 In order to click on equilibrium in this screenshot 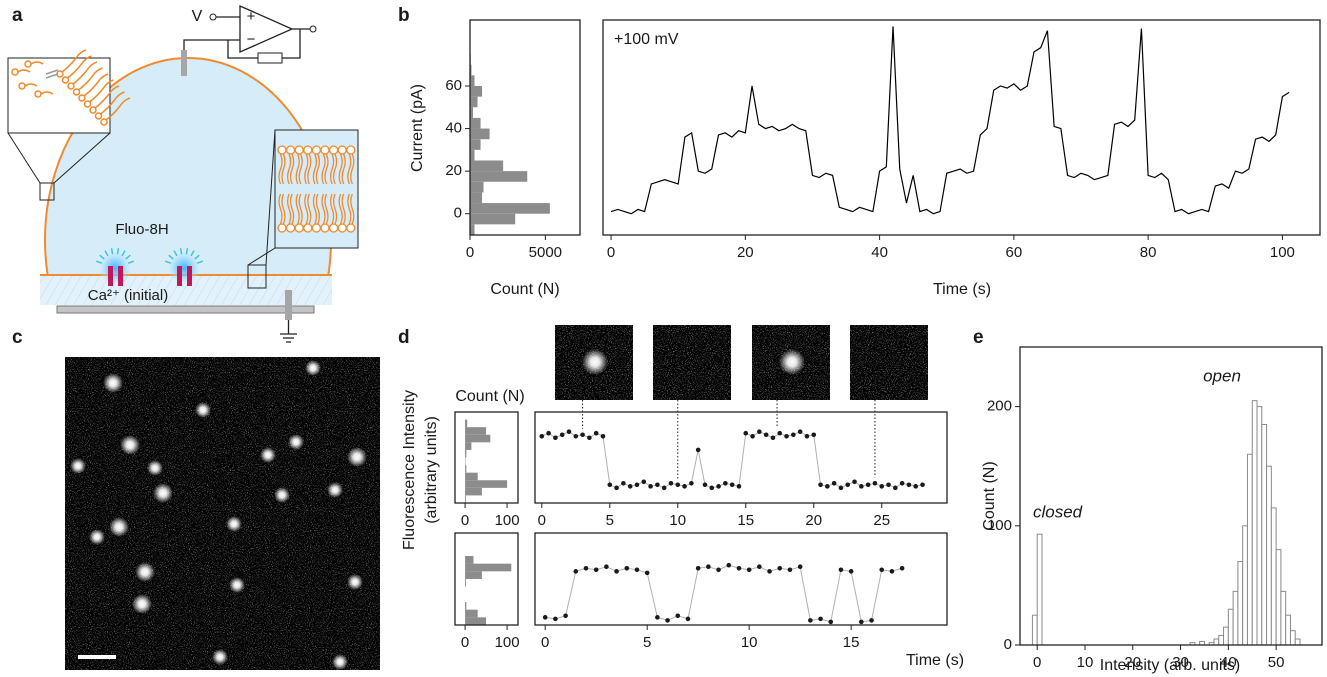, I will do `click(52, 74)`.